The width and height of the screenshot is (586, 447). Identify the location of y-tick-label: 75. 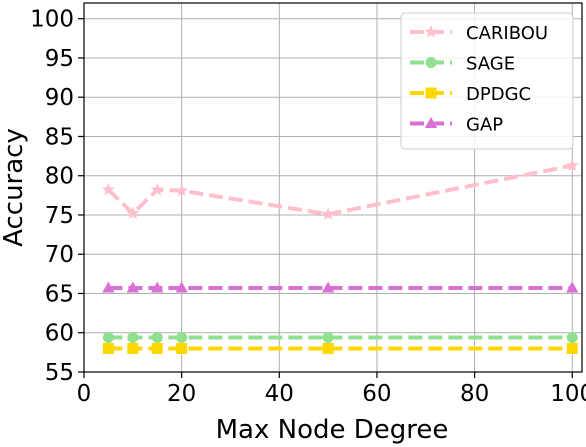
(59, 216).